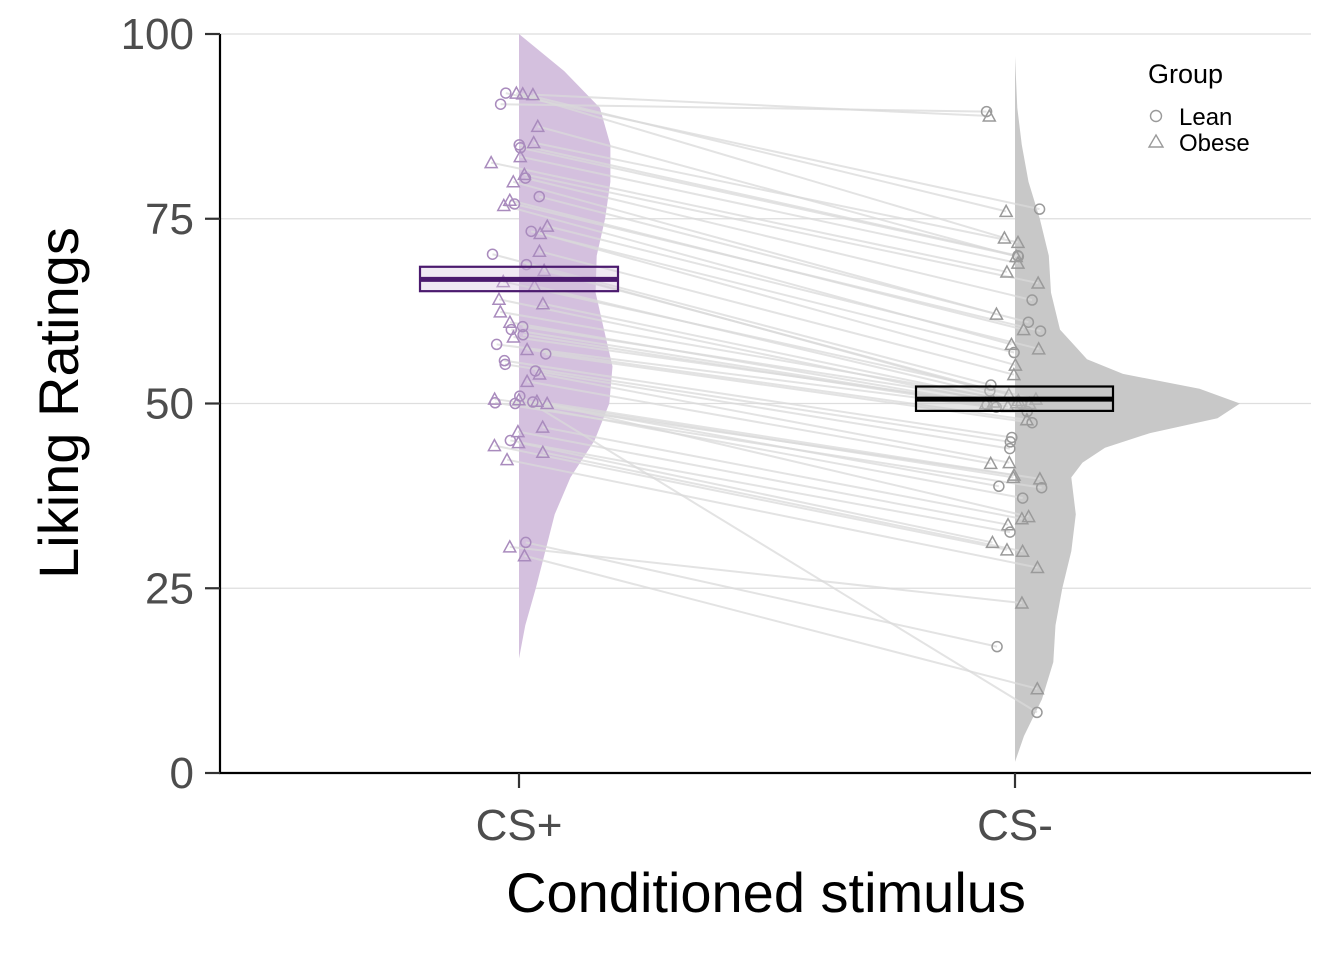 The width and height of the screenshot is (1344, 960). I want to click on legend-background, so click(1213, 97).